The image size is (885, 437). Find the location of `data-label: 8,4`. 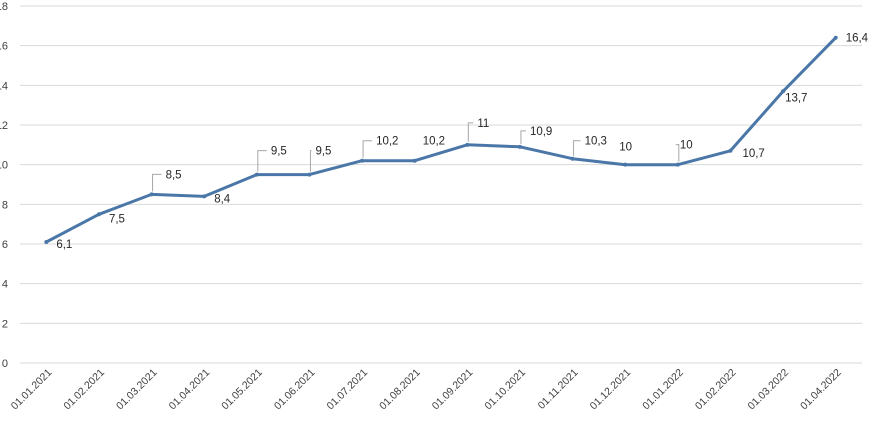

data-label: 8,4 is located at coordinates (222, 199).